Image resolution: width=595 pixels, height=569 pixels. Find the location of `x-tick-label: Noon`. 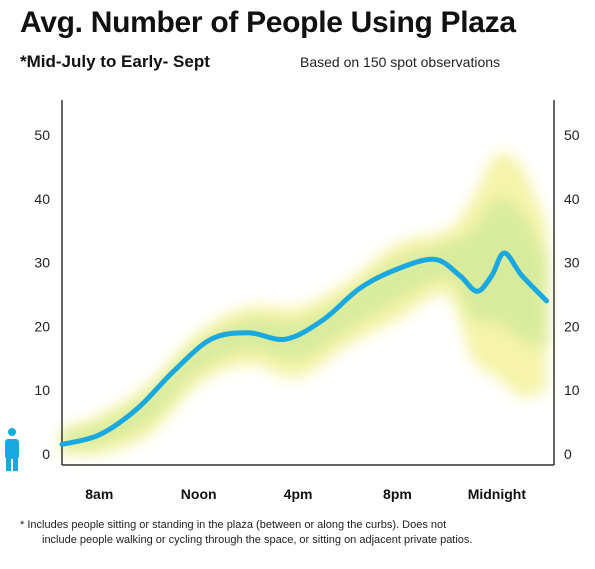

x-tick-label: Noon is located at coordinates (199, 494).